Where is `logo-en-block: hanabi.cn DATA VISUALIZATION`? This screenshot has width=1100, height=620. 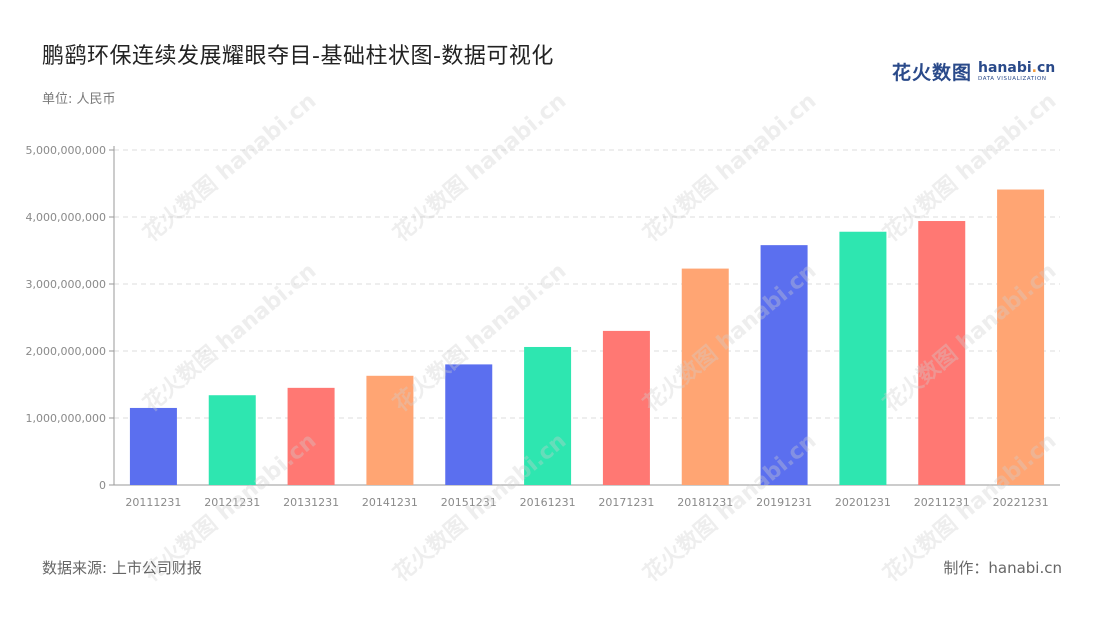
logo-en-block: hanabi.cn DATA VISUALIZATION is located at coordinates (1016, 72).